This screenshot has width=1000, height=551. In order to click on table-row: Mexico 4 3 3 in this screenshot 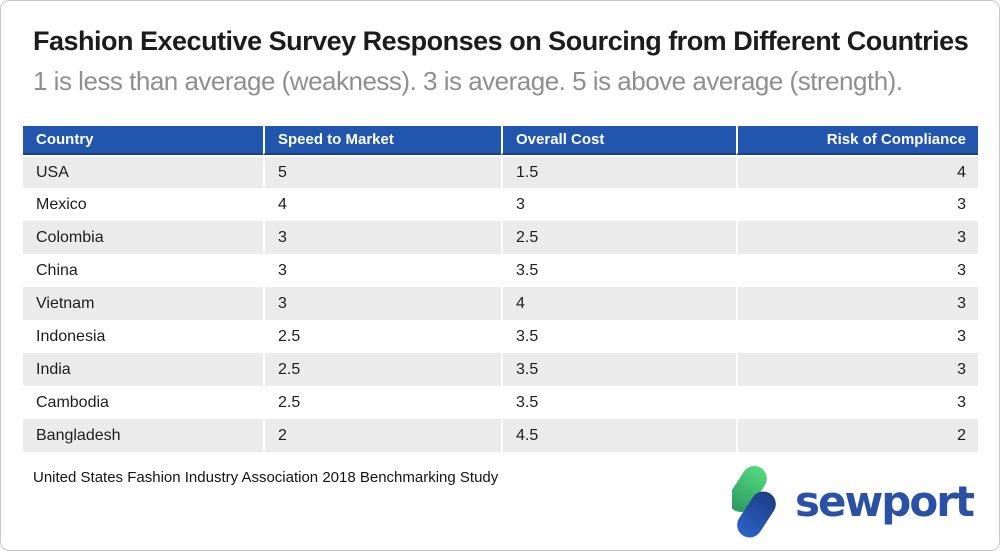, I will do `click(500, 204)`.